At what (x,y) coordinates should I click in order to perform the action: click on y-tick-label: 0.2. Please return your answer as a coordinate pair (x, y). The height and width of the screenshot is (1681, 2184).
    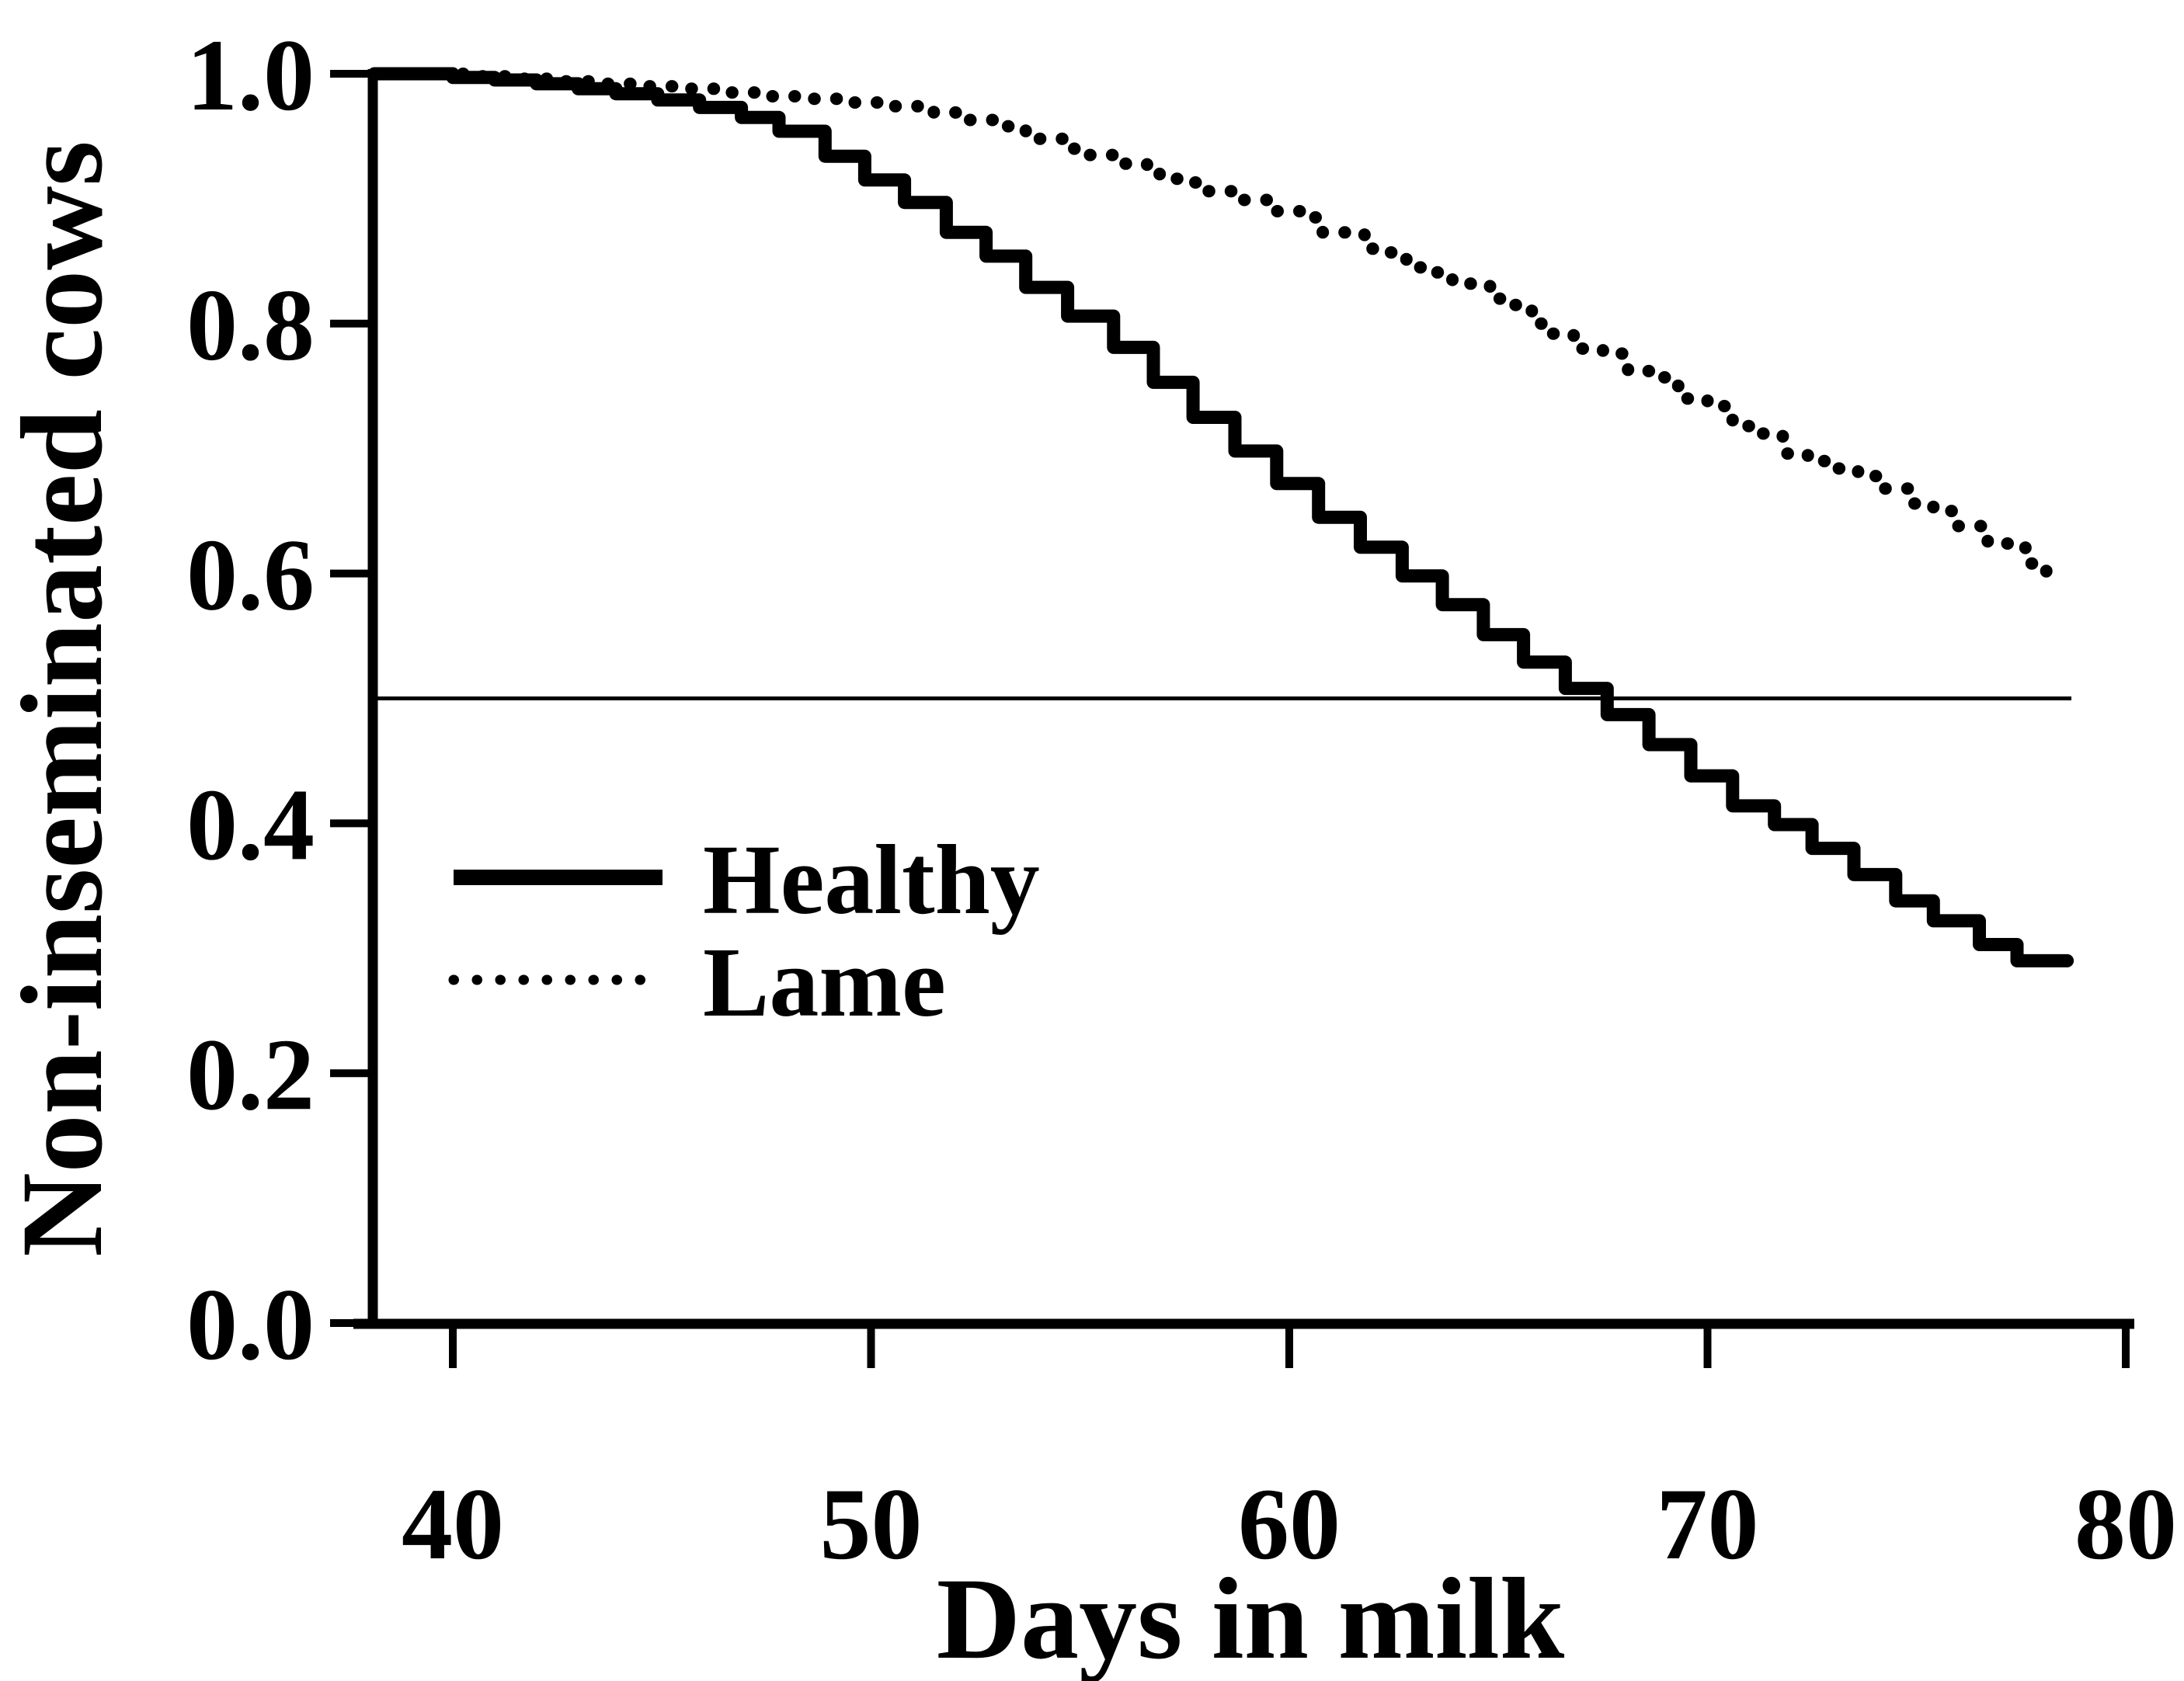
    Looking at the image, I should click on (251, 1074).